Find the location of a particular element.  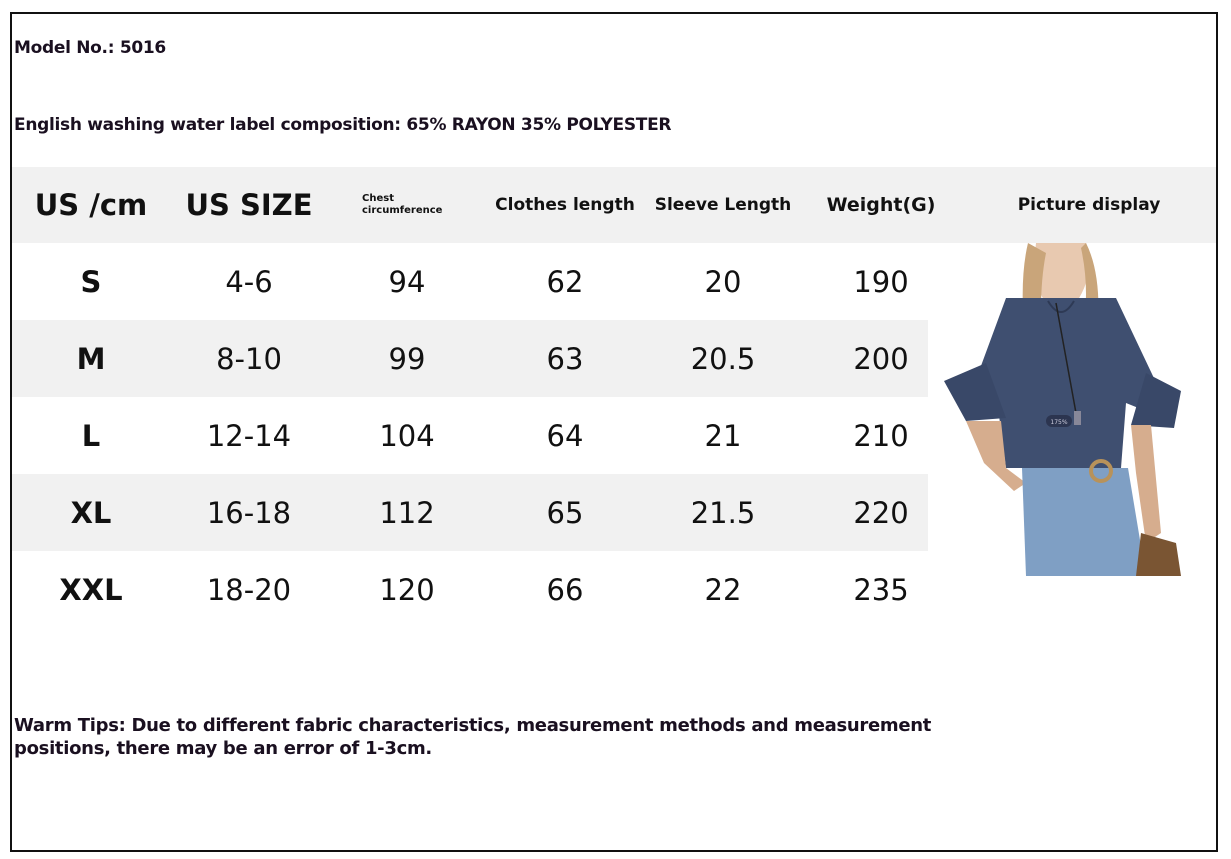

cell-chest: 120 is located at coordinates (407, 589).